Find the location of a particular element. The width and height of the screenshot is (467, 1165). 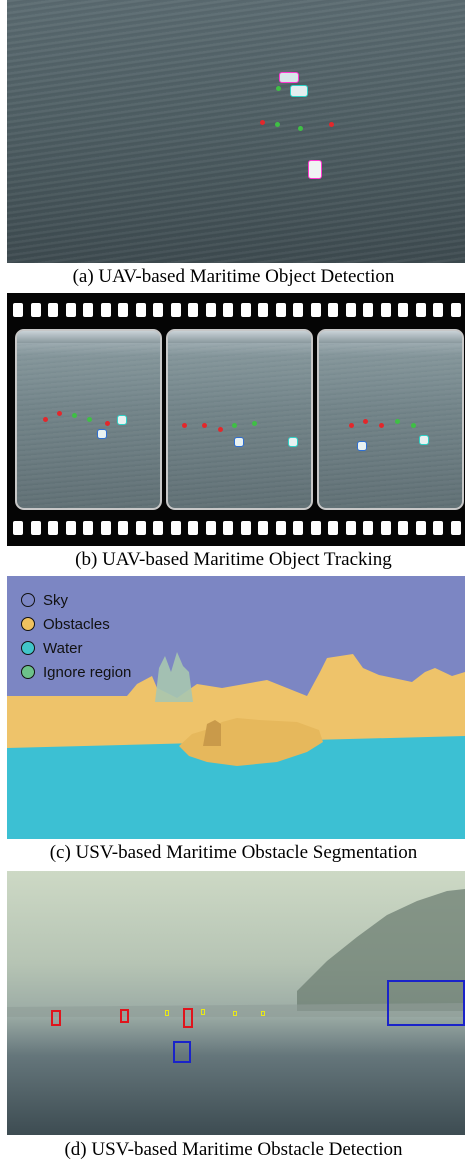

legend-item-water: Water is located at coordinates (51, 648).